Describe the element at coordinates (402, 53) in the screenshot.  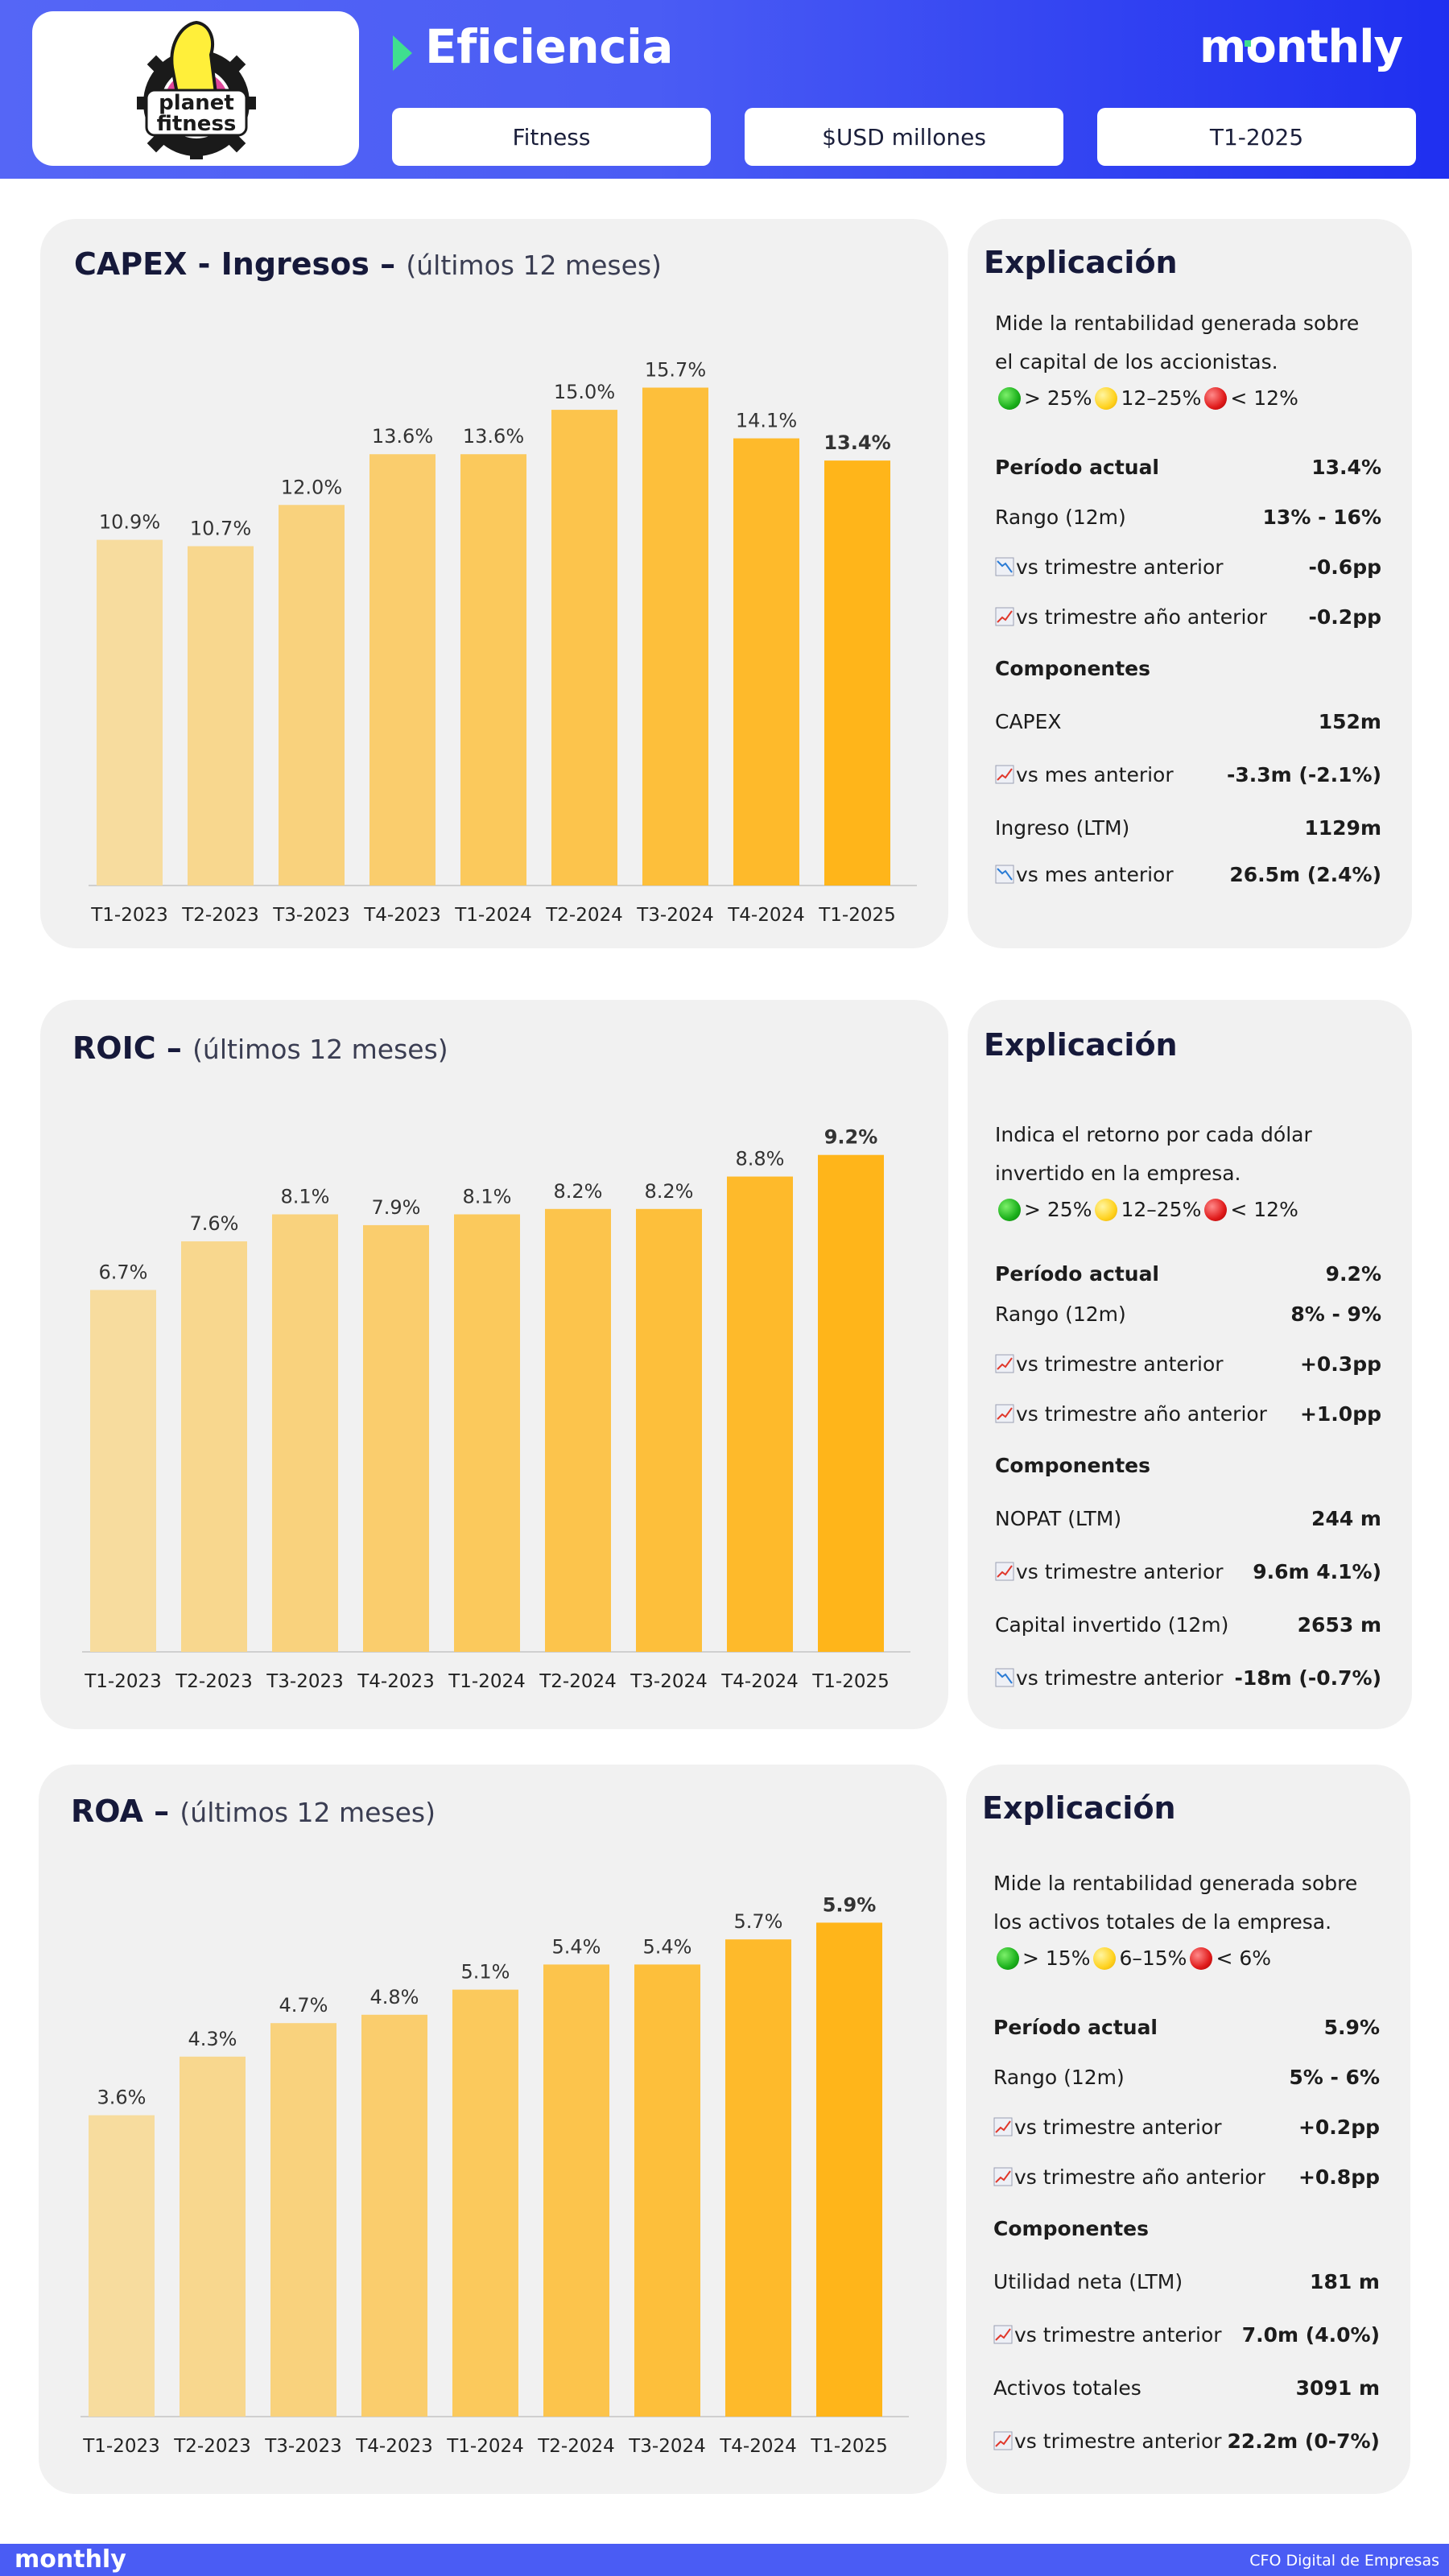
I see `title-arrow-icon` at that location.